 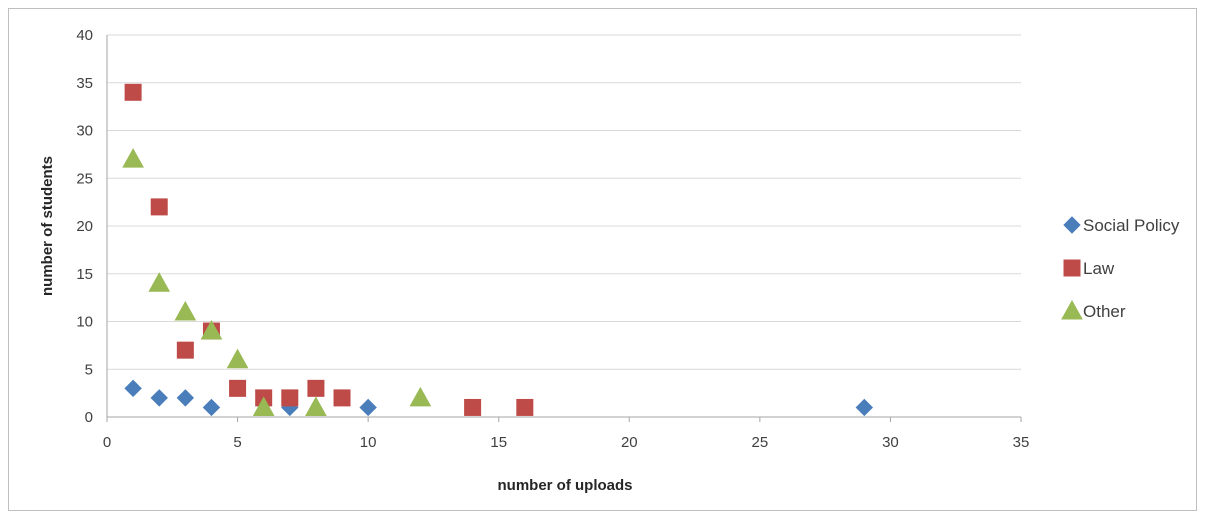 What do you see at coordinates (760, 442) in the screenshot?
I see `x-tick-label: 25` at bounding box center [760, 442].